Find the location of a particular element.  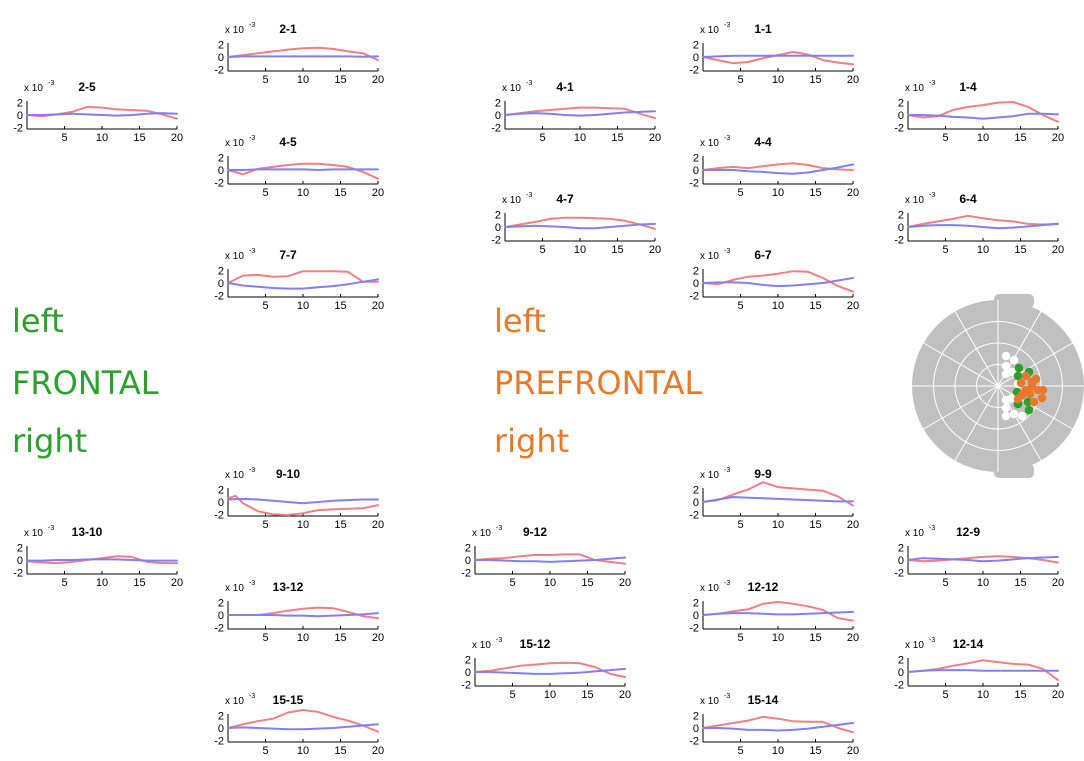

electrode-dot-white is located at coordinates (1006, 366).